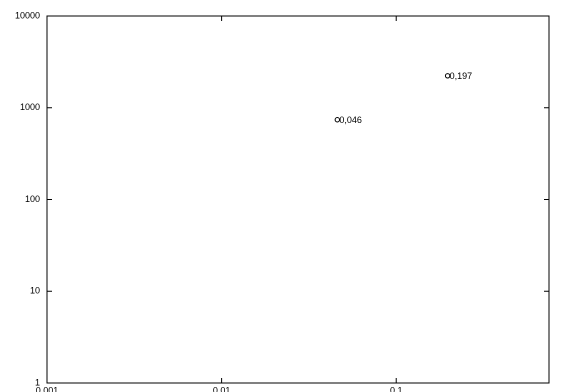 The image size is (561, 392). I want to click on point-label: 0,046, so click(350, 120).